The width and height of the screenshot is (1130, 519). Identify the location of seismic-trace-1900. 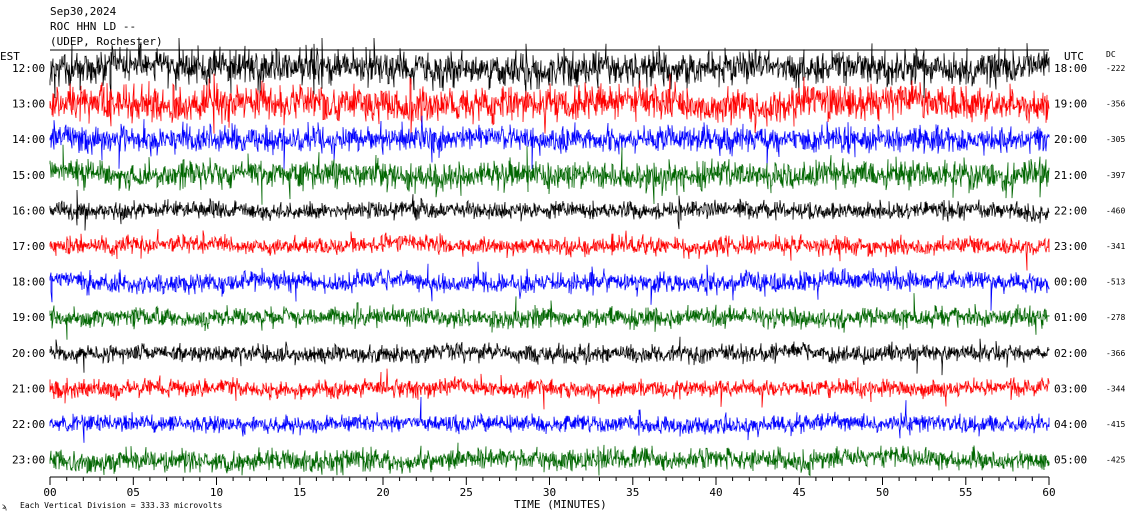
(549, 316).